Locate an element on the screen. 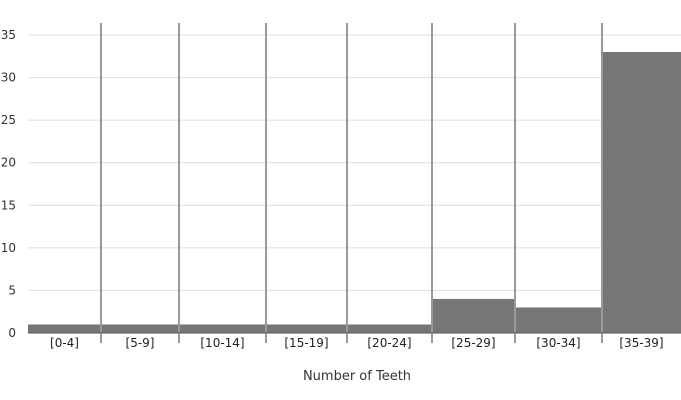 The image size is (681, 400). y-tick-label: 10 is located at coordinates (8, 248).